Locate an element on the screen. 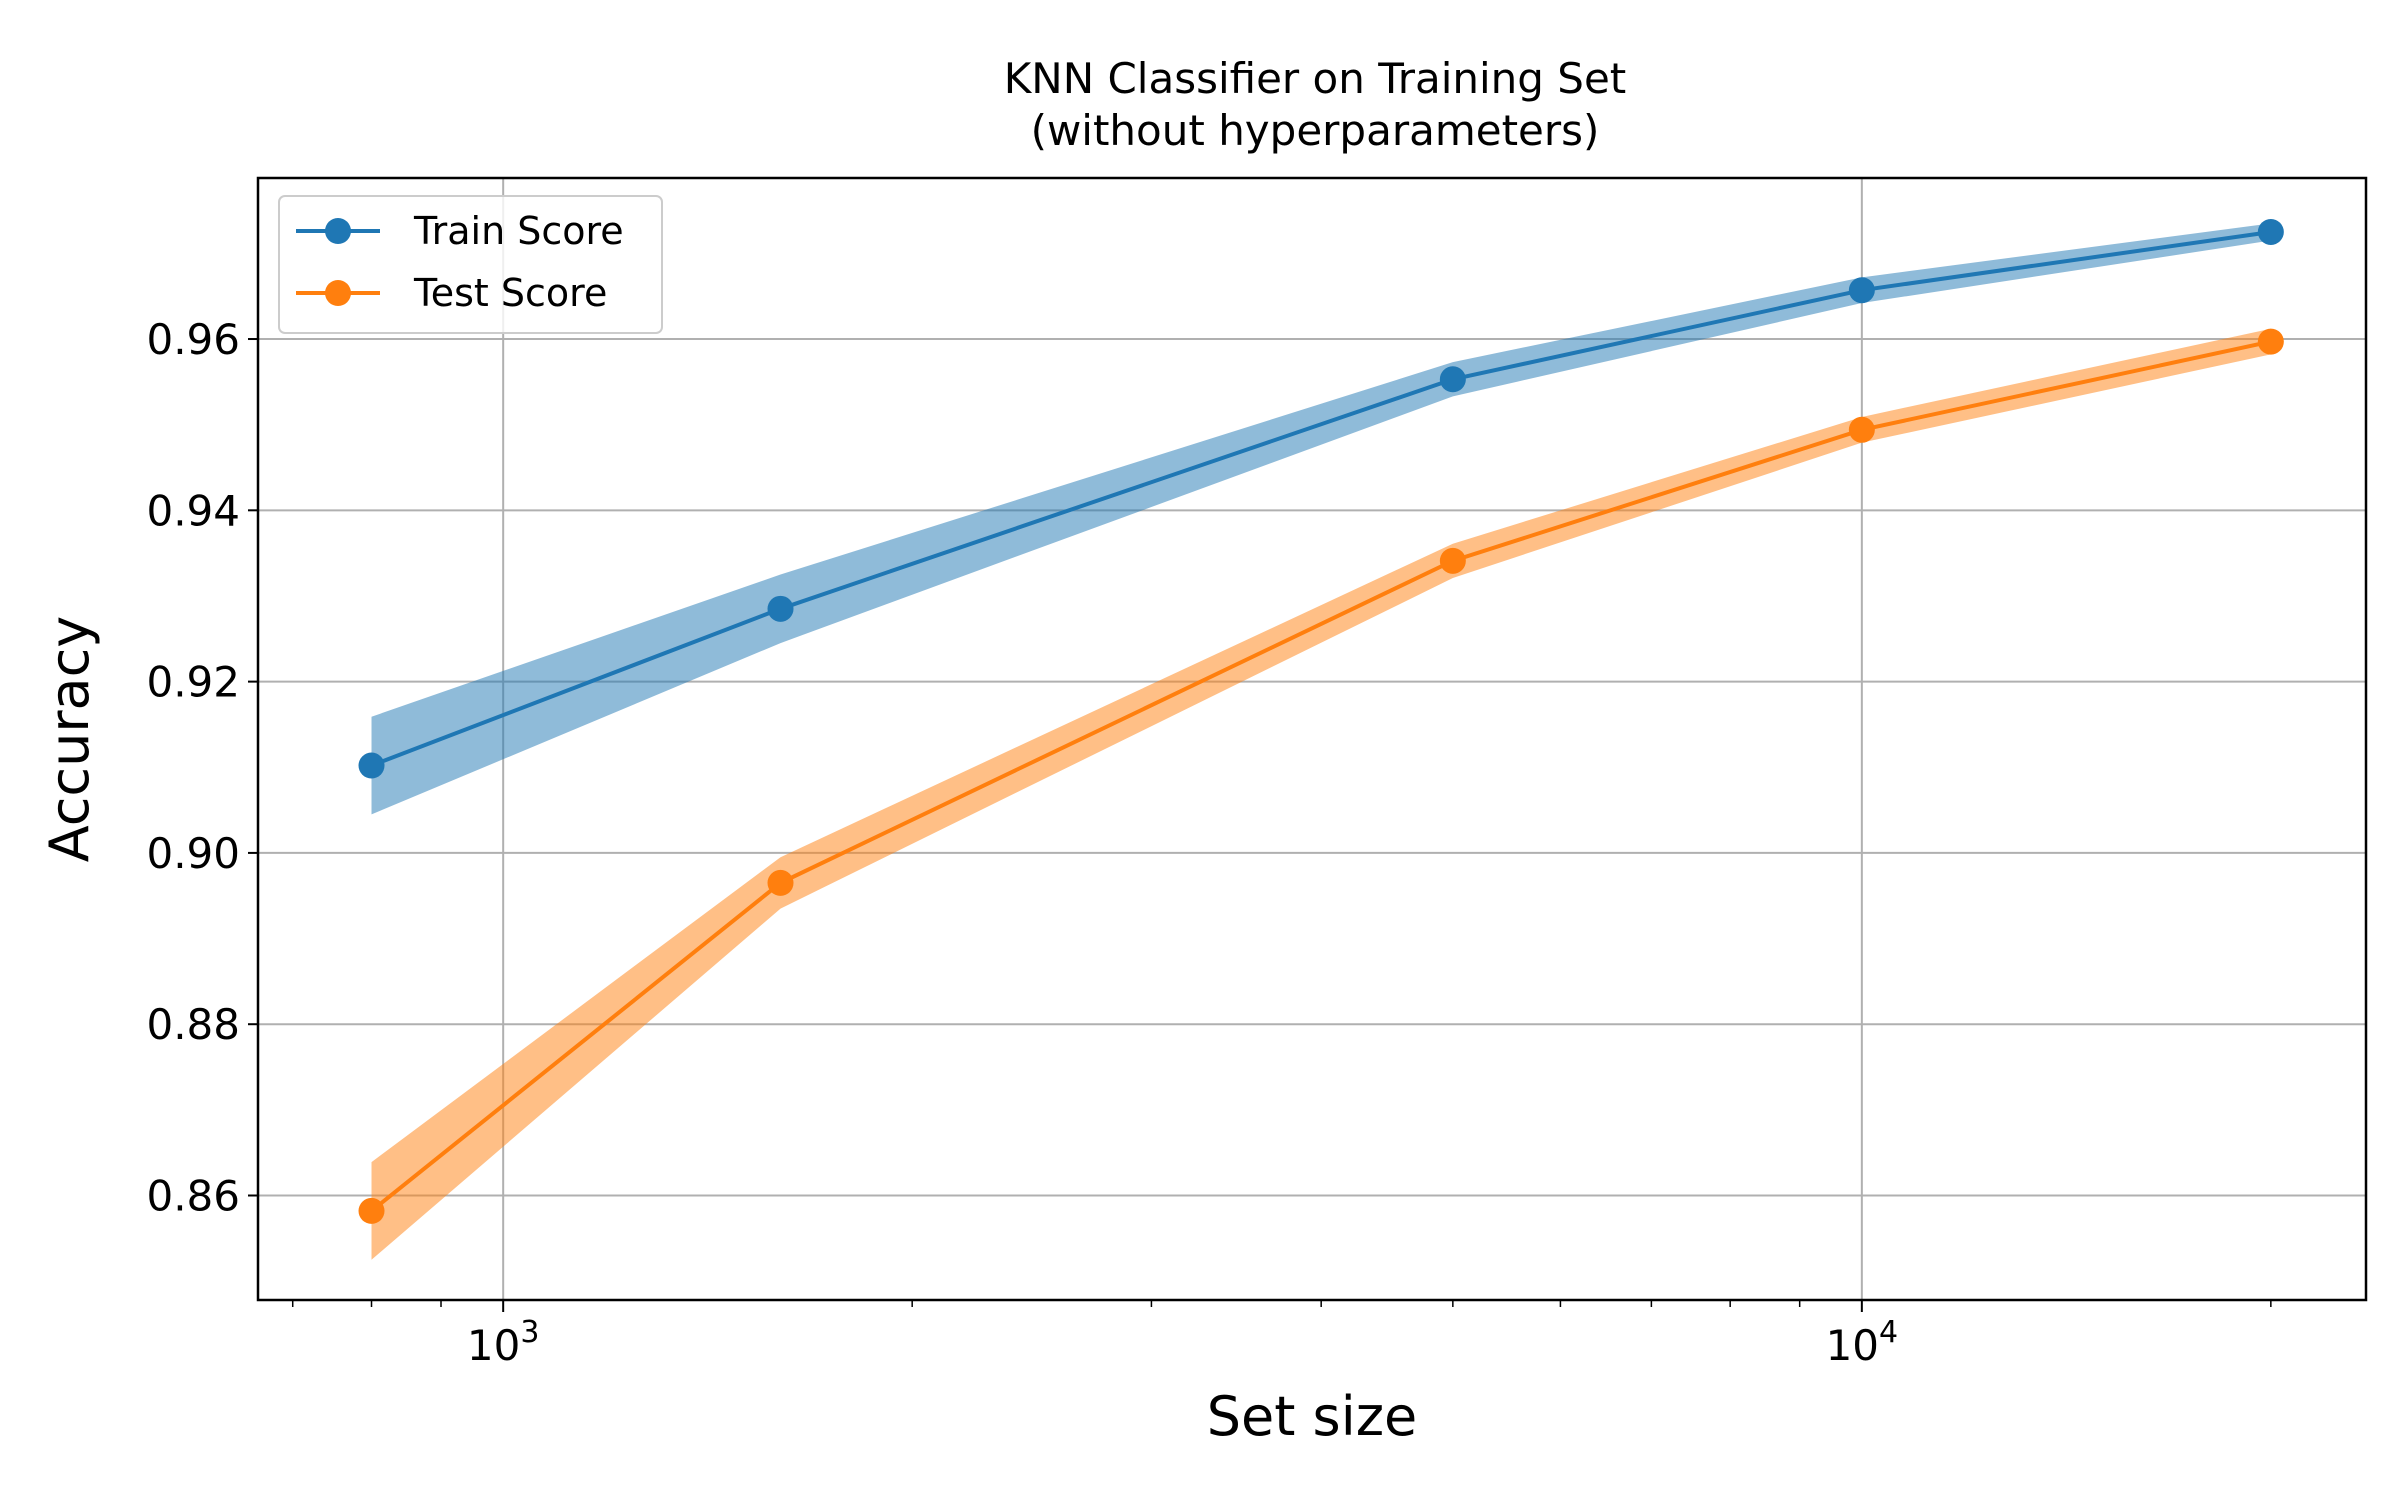 The height and width of the screenshot is (1505, 2400). y-tick-label: 0.90 is located at coordinates (193, 853).